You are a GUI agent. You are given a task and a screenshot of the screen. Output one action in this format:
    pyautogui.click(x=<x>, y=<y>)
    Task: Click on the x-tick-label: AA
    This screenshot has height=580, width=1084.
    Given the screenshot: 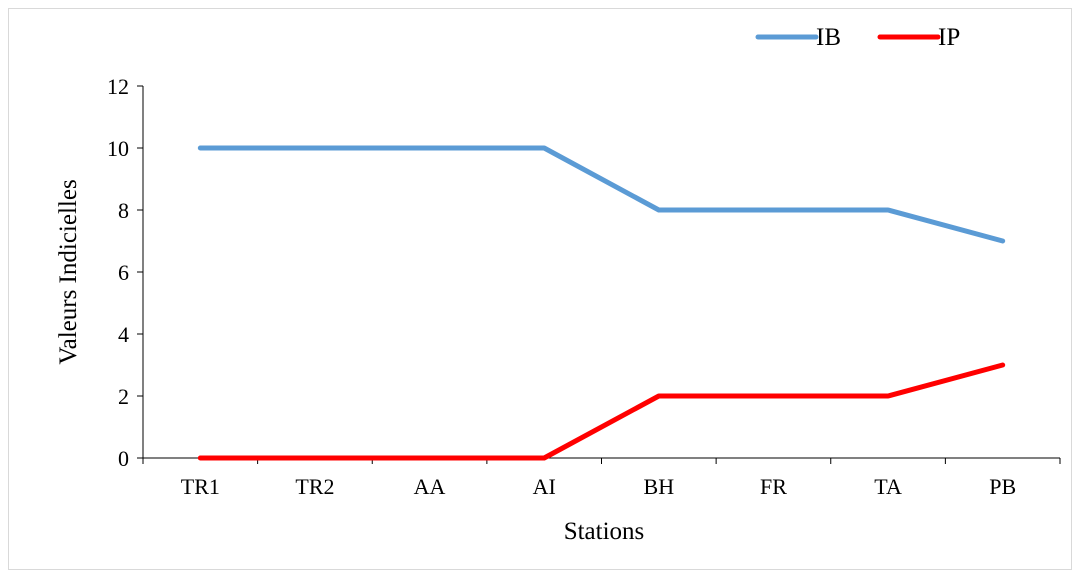 What is the action you would take?
    pyautogui.click(x=430, y=486)
    